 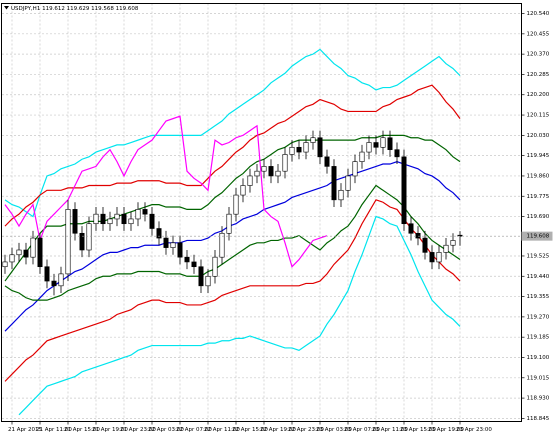 I want to click on x-tick-label: 22 Apr 11:00, so click(x=222, y=430).